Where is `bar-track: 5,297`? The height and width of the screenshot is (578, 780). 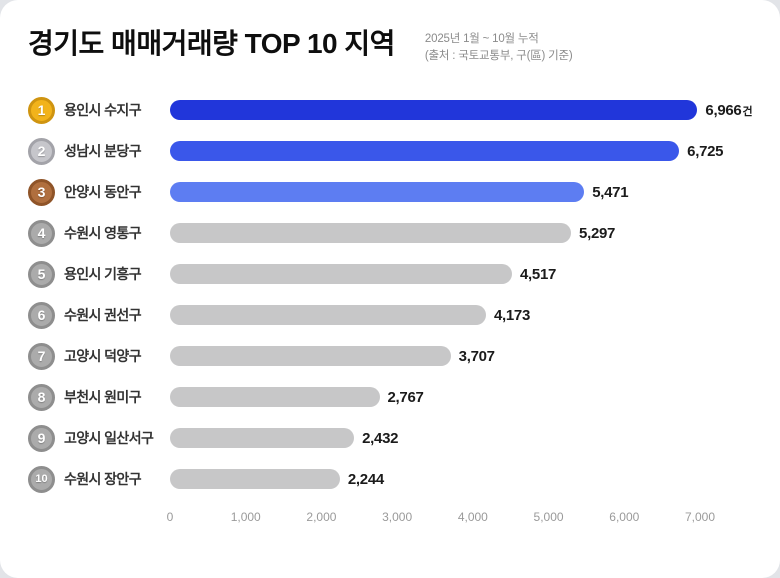
bar-track: 5,297 is located at coordinates (435, 233).